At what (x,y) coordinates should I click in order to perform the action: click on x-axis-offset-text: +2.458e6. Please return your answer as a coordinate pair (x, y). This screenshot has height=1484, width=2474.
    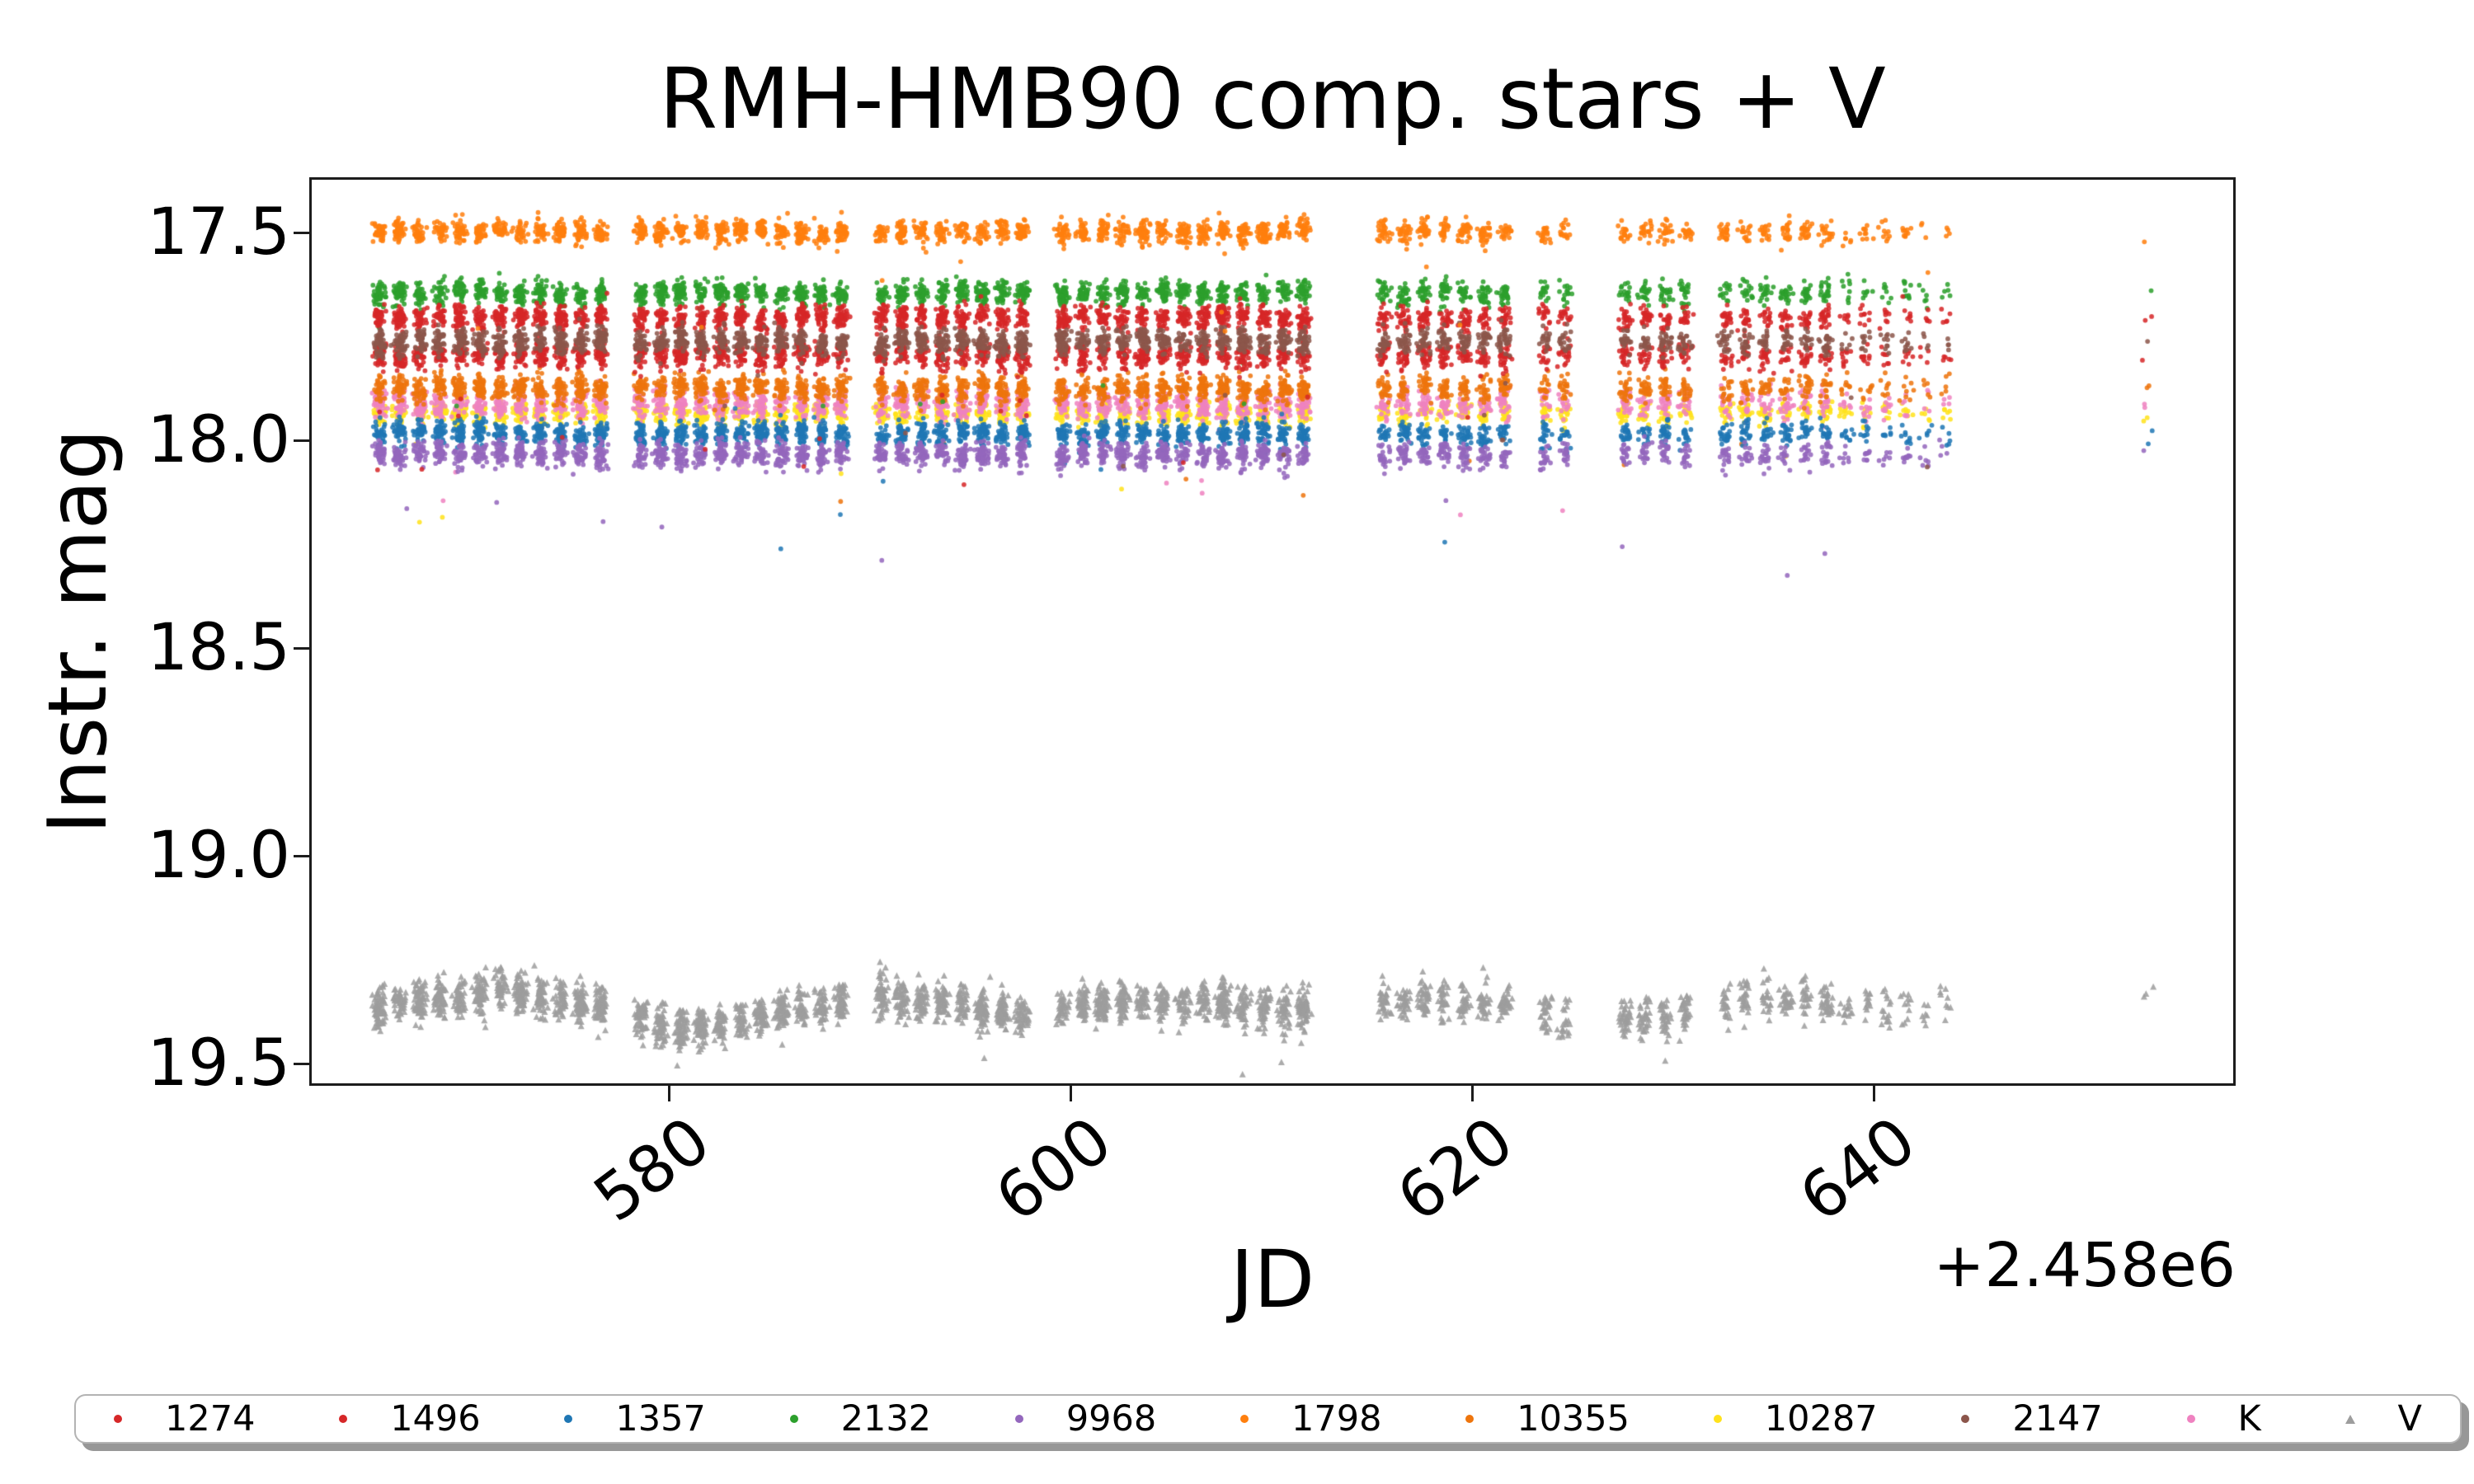
    Looking at the image, I should click on (2084, 1265).